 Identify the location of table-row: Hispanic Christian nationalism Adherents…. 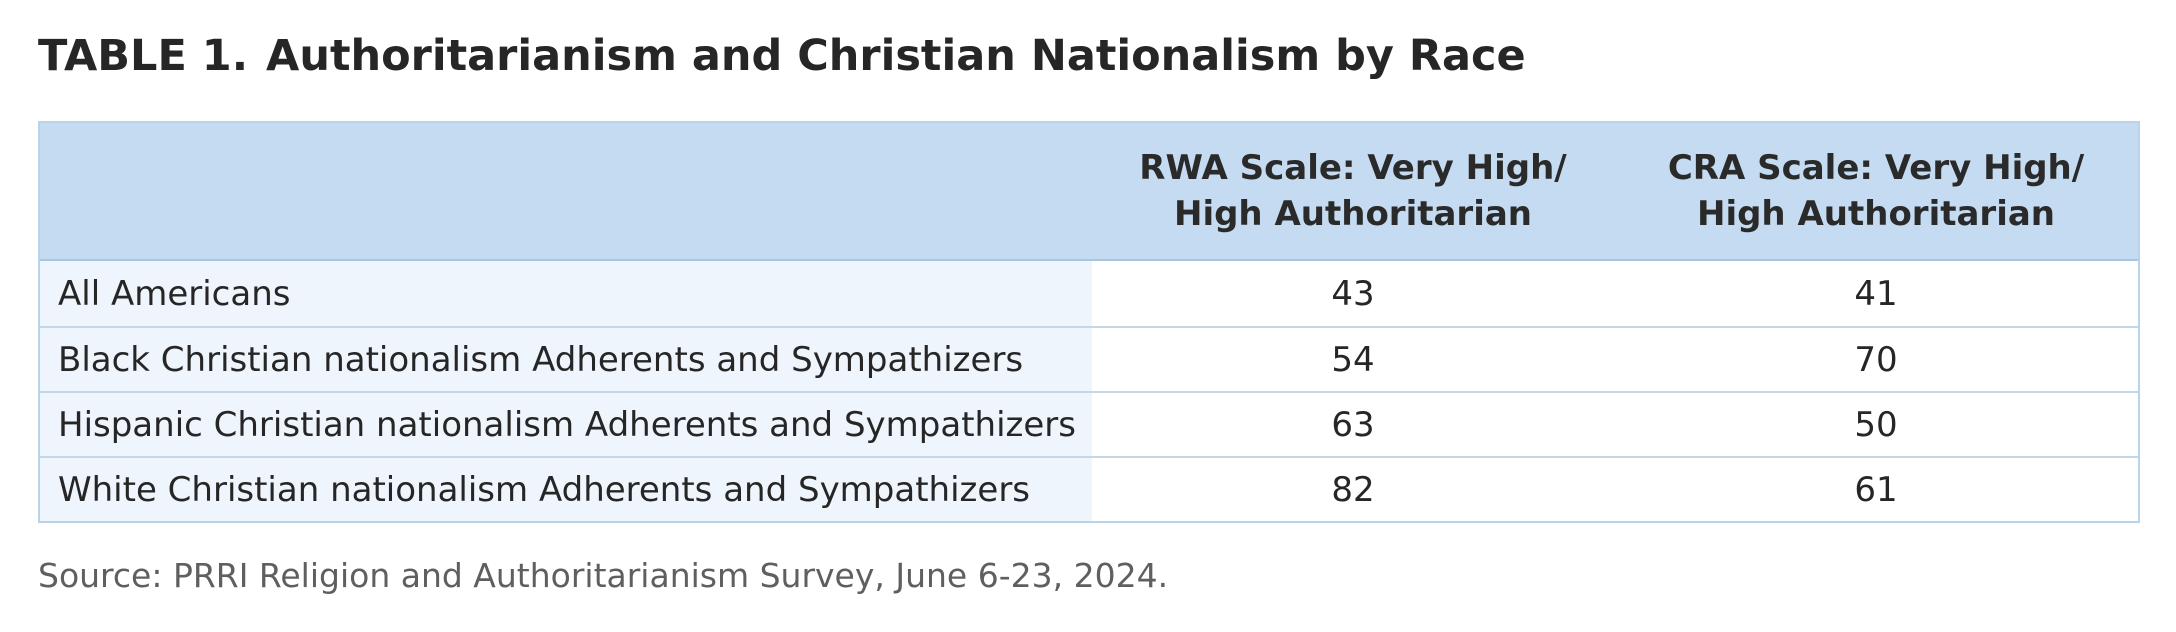
(1089, 423).